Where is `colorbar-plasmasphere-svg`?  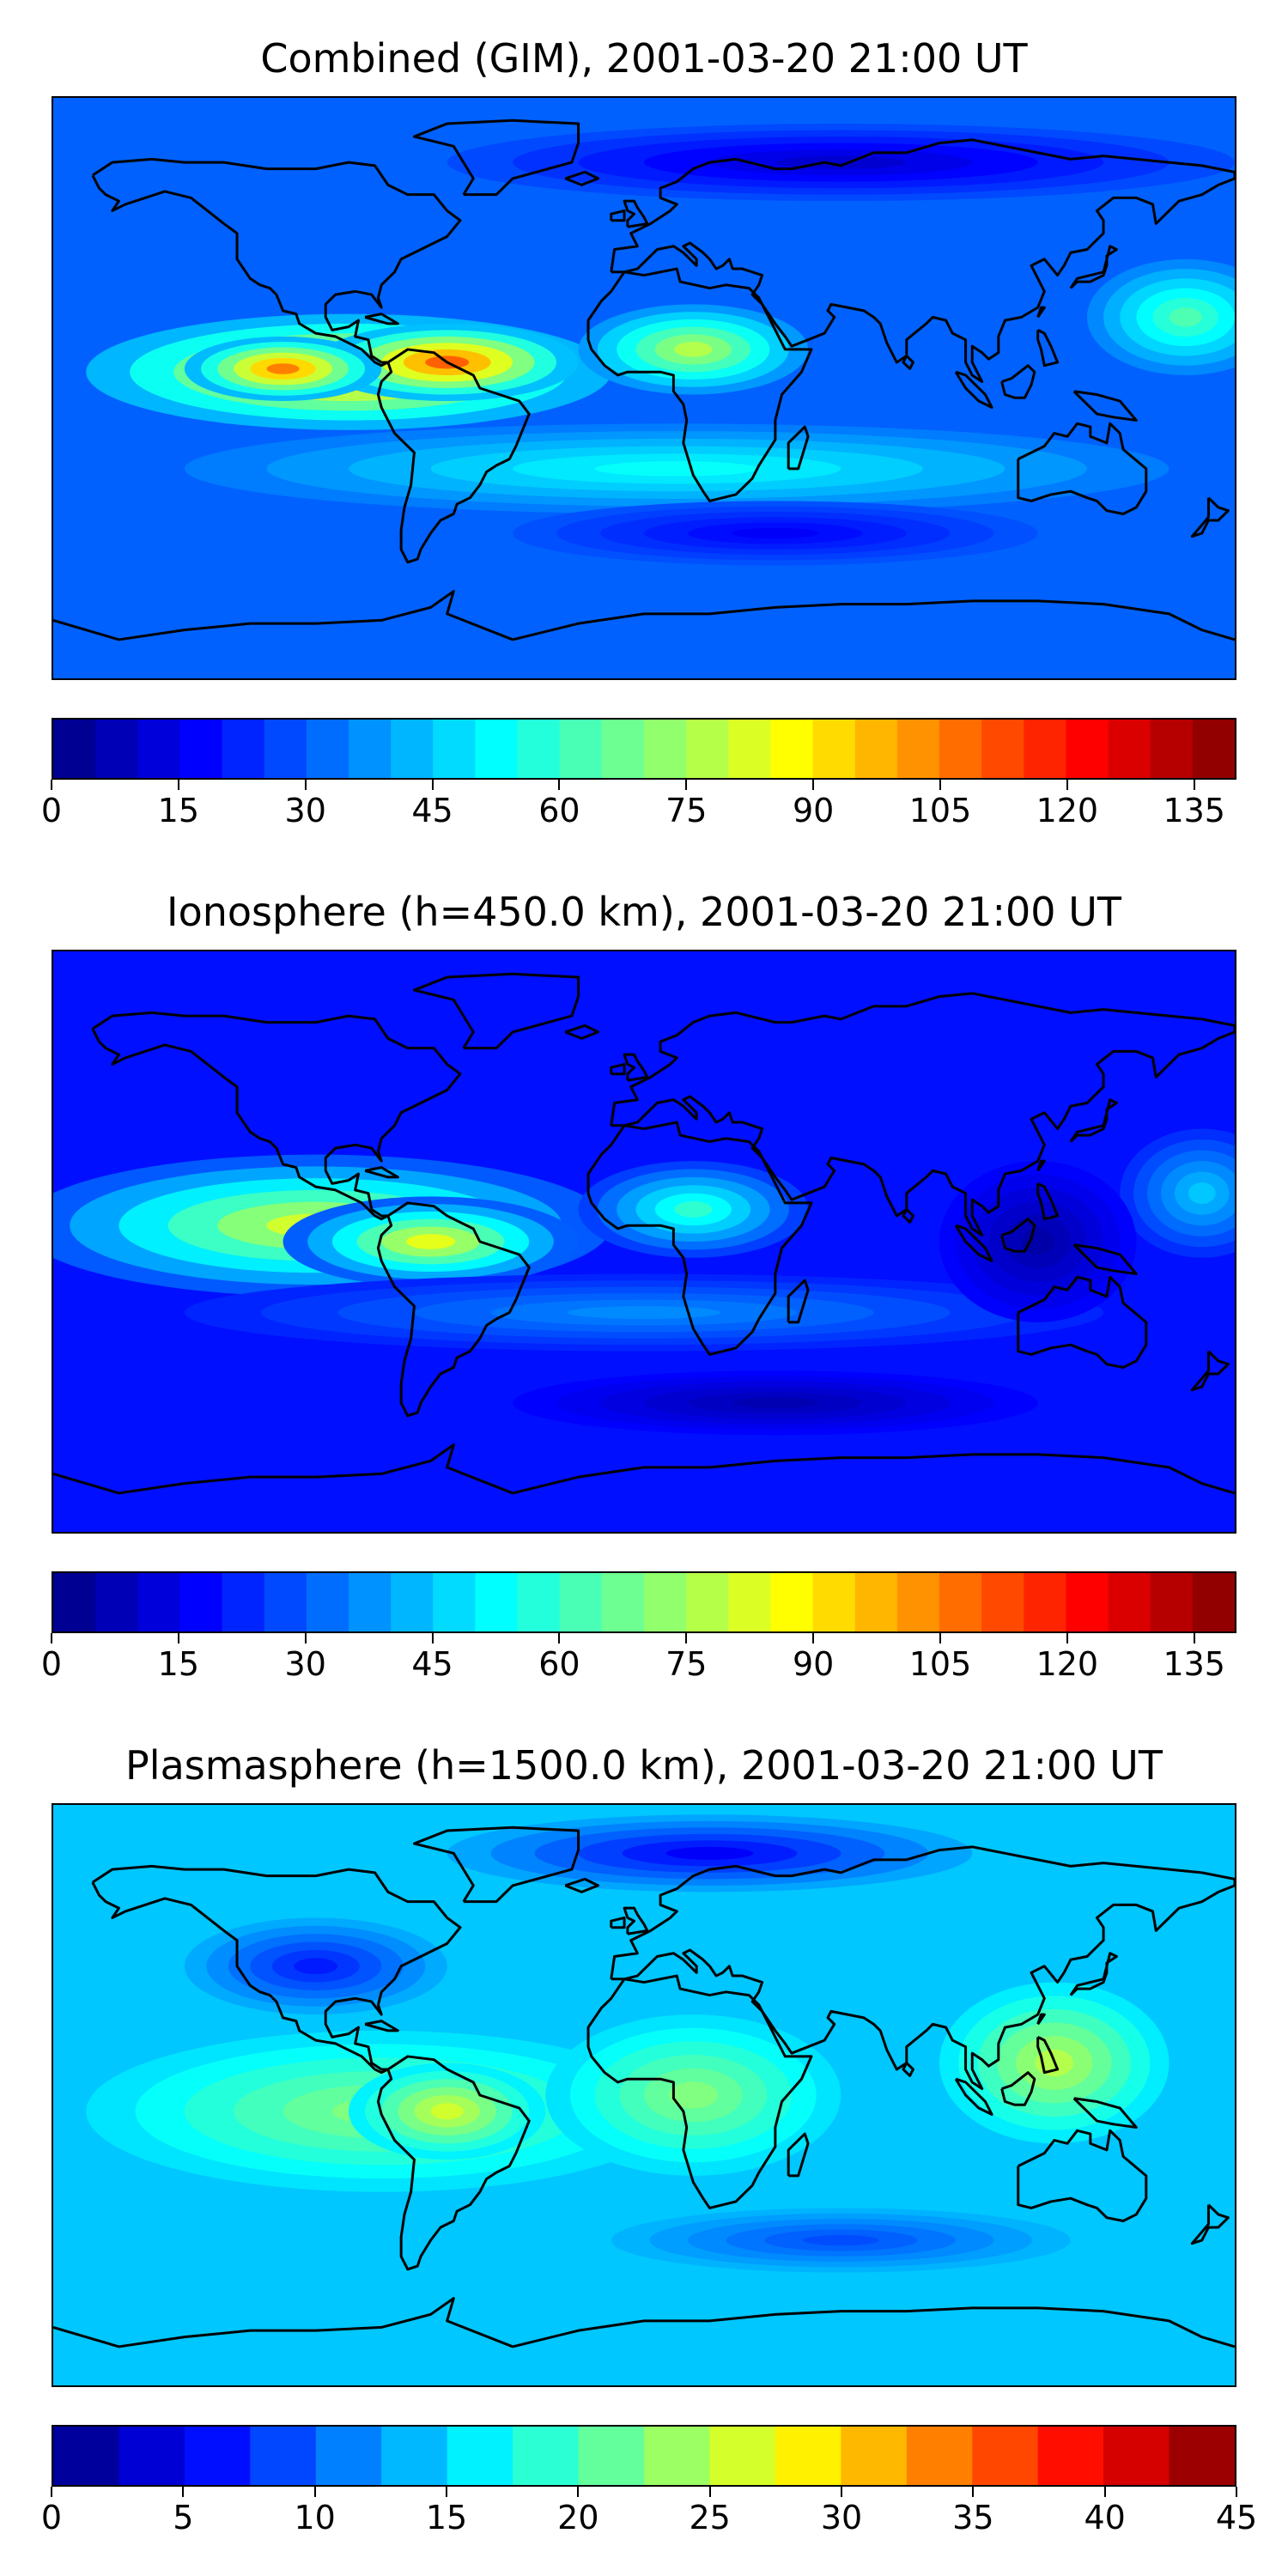
colorbar-plasmasphere-svg is located at coordinates (644, 2456).